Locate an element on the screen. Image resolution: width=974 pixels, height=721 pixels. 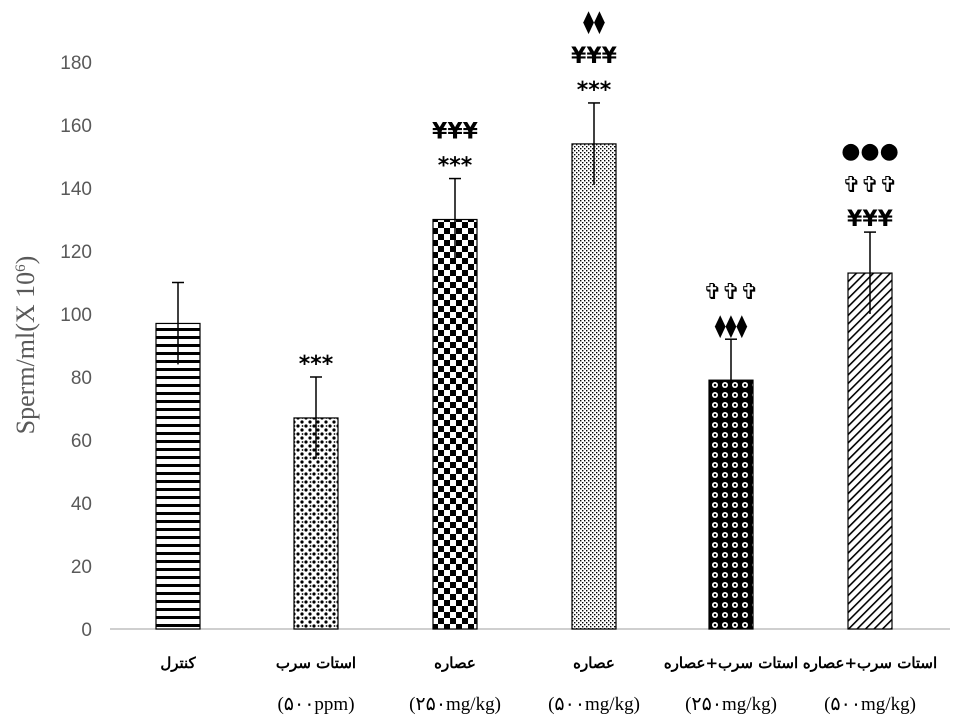
category-label: کنترل is located at coordinates (178, 663).